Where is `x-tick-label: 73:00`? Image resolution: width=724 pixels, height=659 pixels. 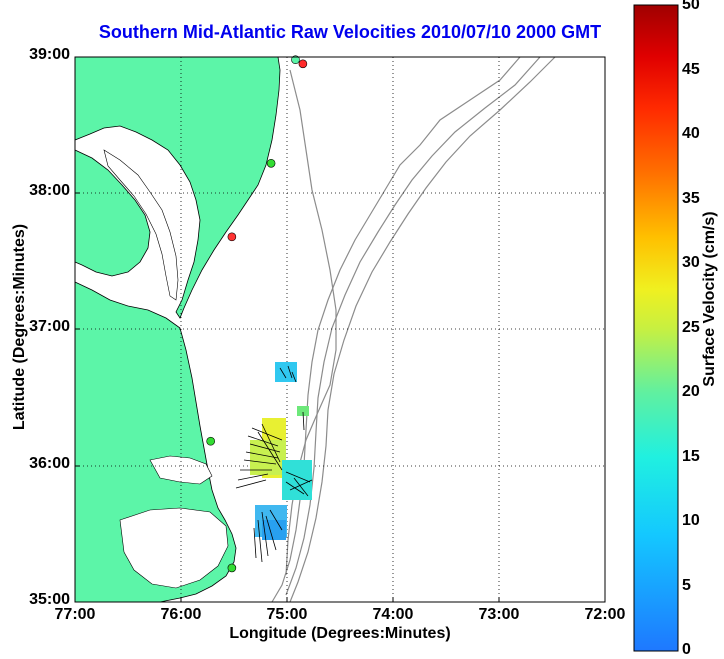 x-tick-label: 73:00 is located at coordinates (499, 614).